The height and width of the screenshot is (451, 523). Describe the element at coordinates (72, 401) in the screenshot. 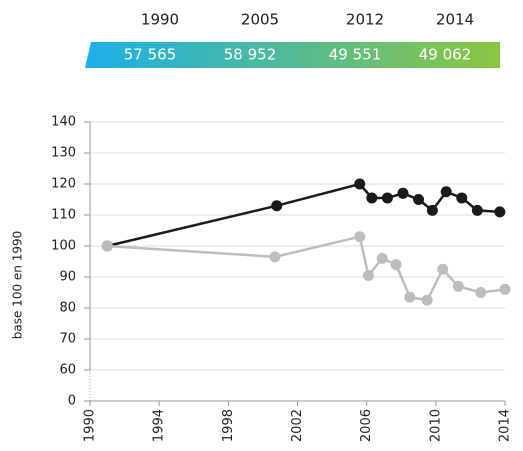

I see `y-tick-label: 0` at that location.